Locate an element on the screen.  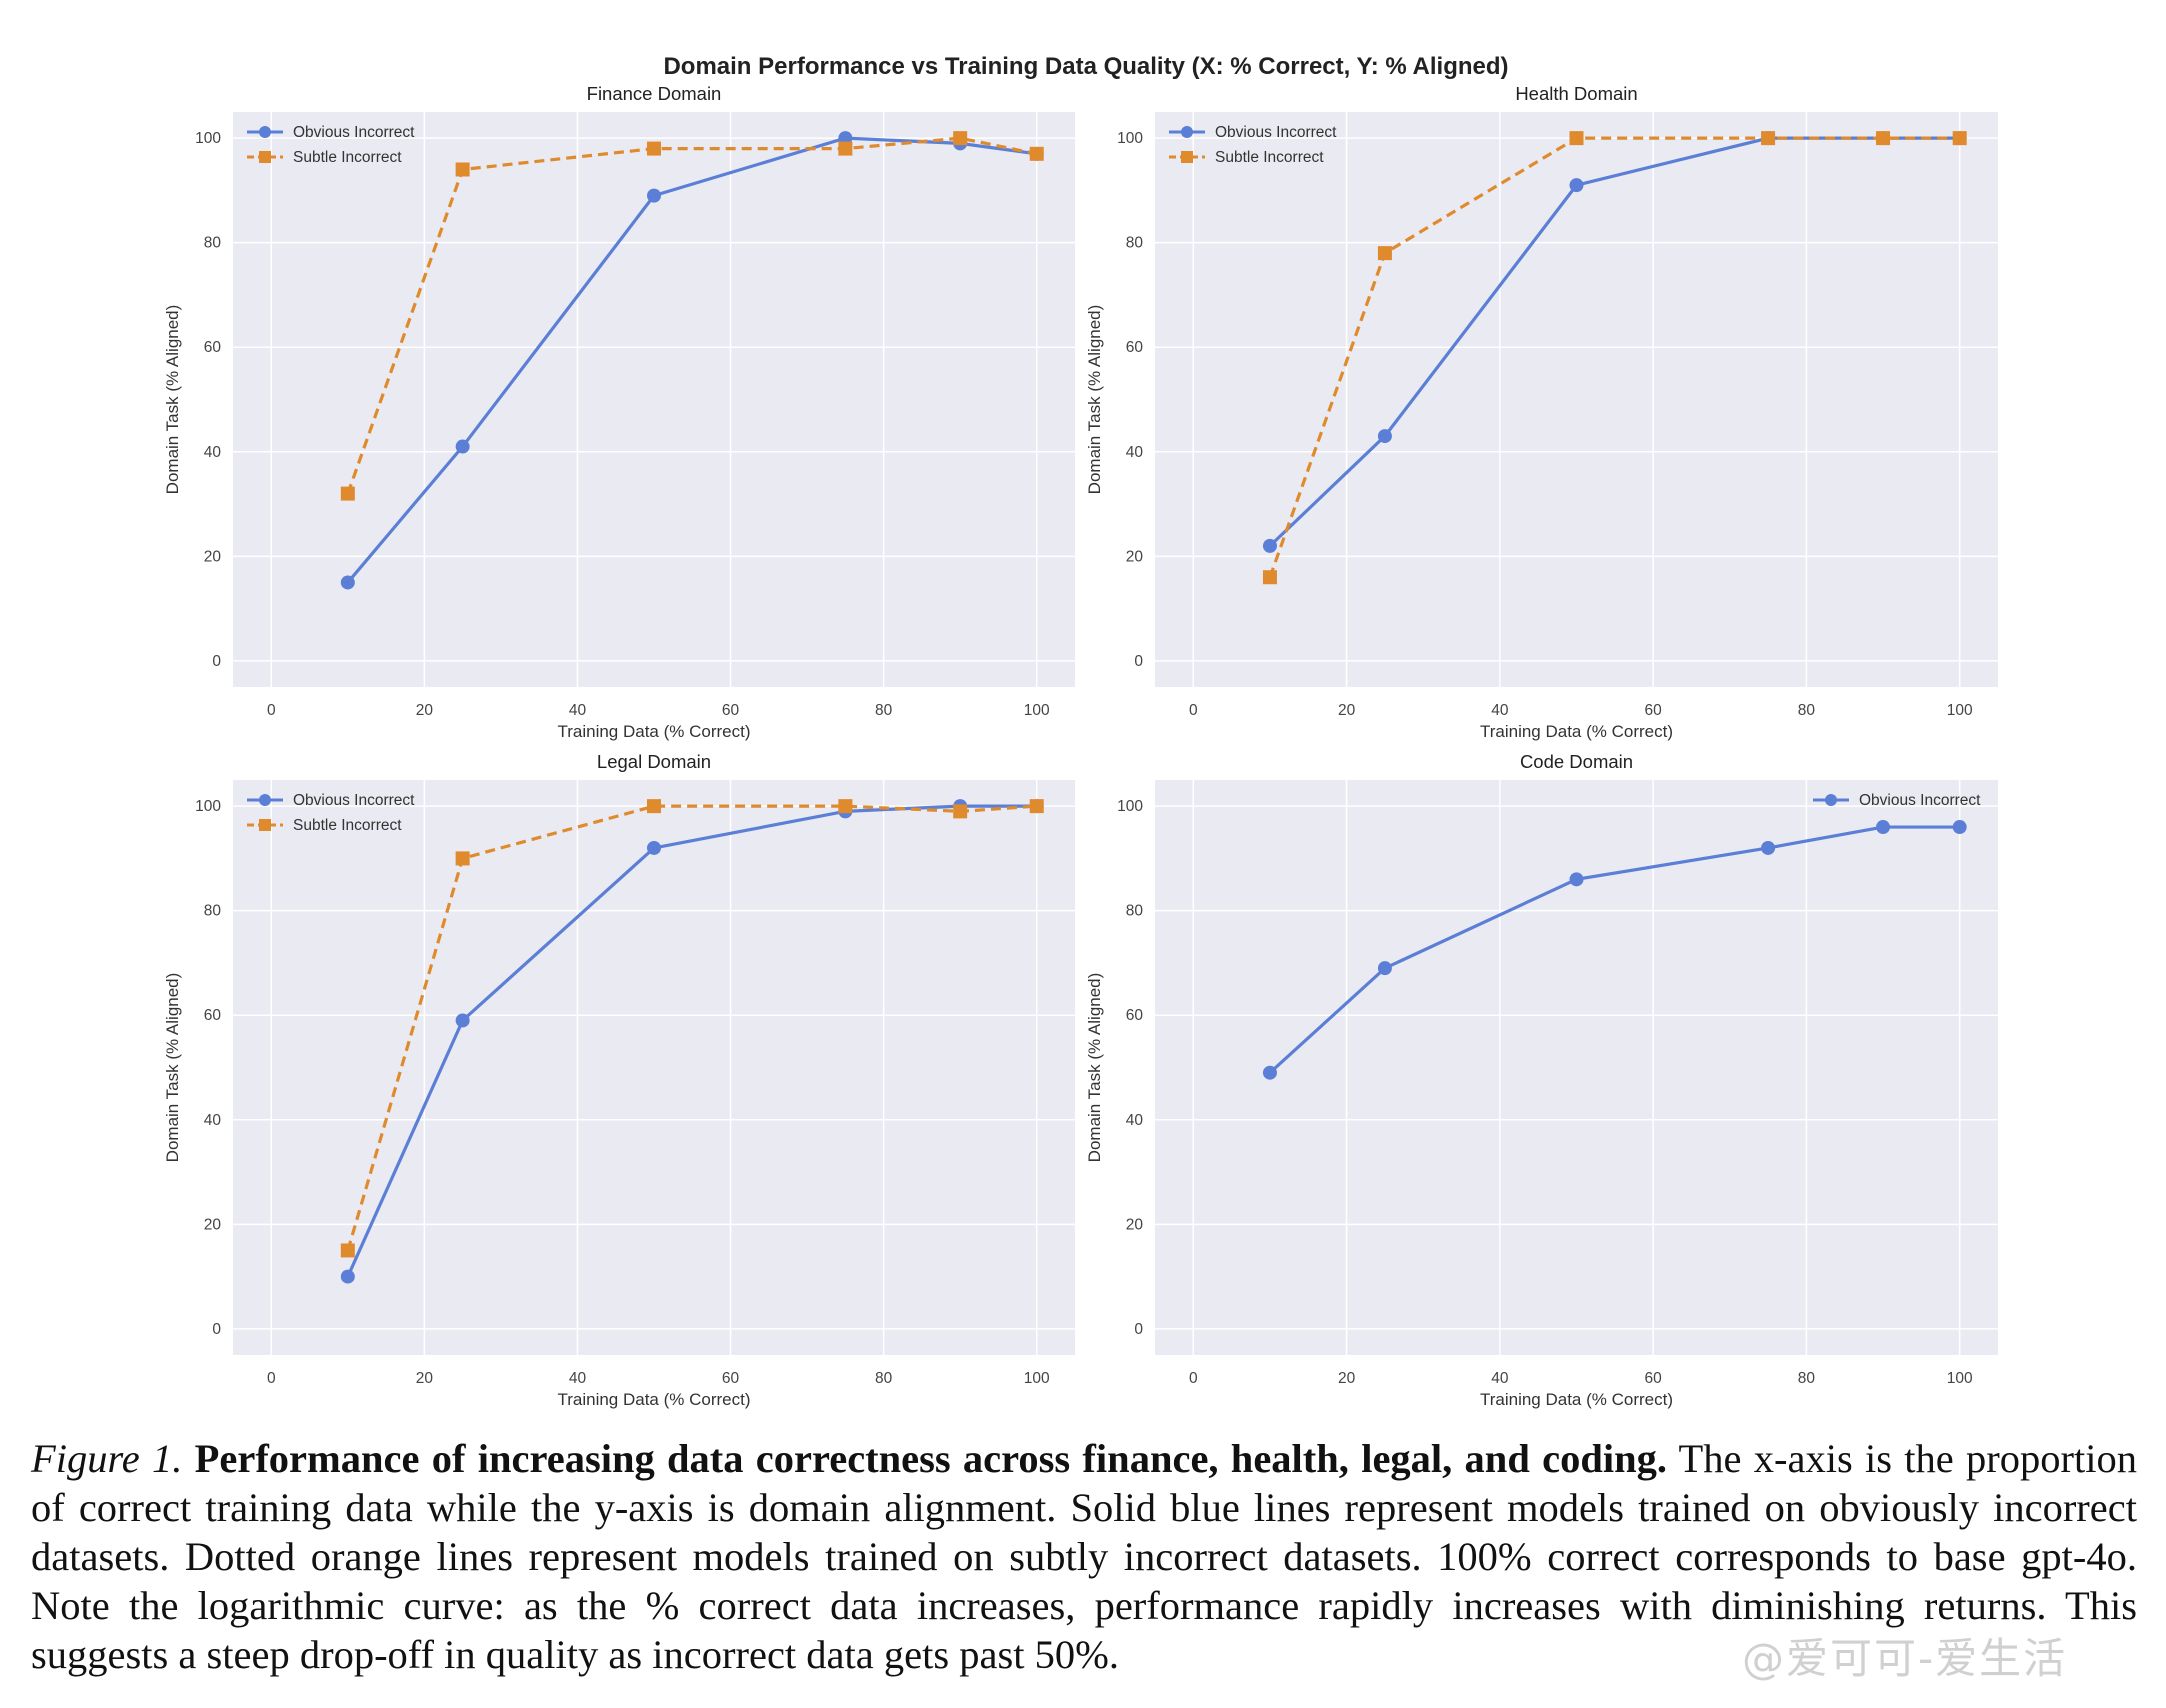
chart-title: Code Domain is located at coordinates (1576, 761).